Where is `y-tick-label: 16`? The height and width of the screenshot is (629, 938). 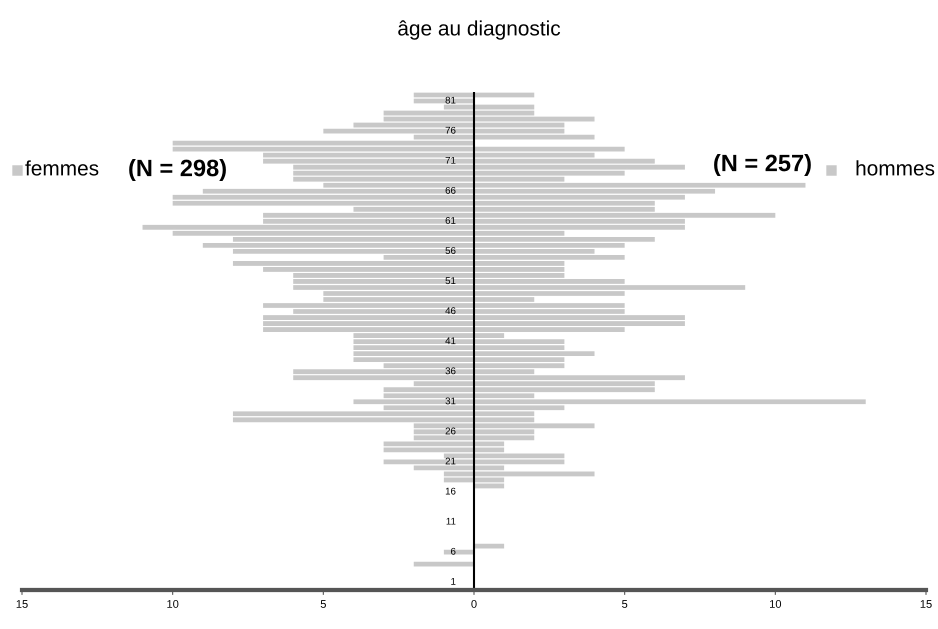
y-tick-label: 16 is located at coordinates (451, 491).